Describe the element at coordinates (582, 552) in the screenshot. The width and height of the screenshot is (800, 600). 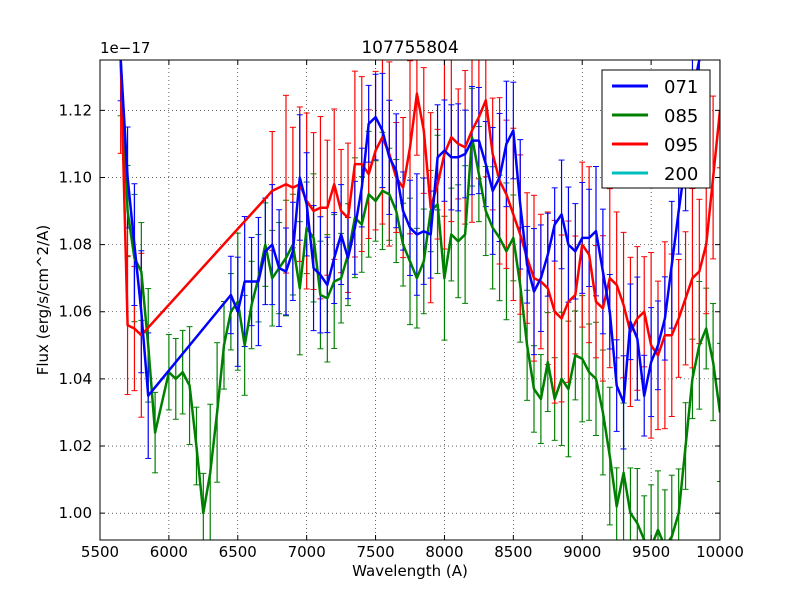
I see `x-tick-label: 9000` at that location.